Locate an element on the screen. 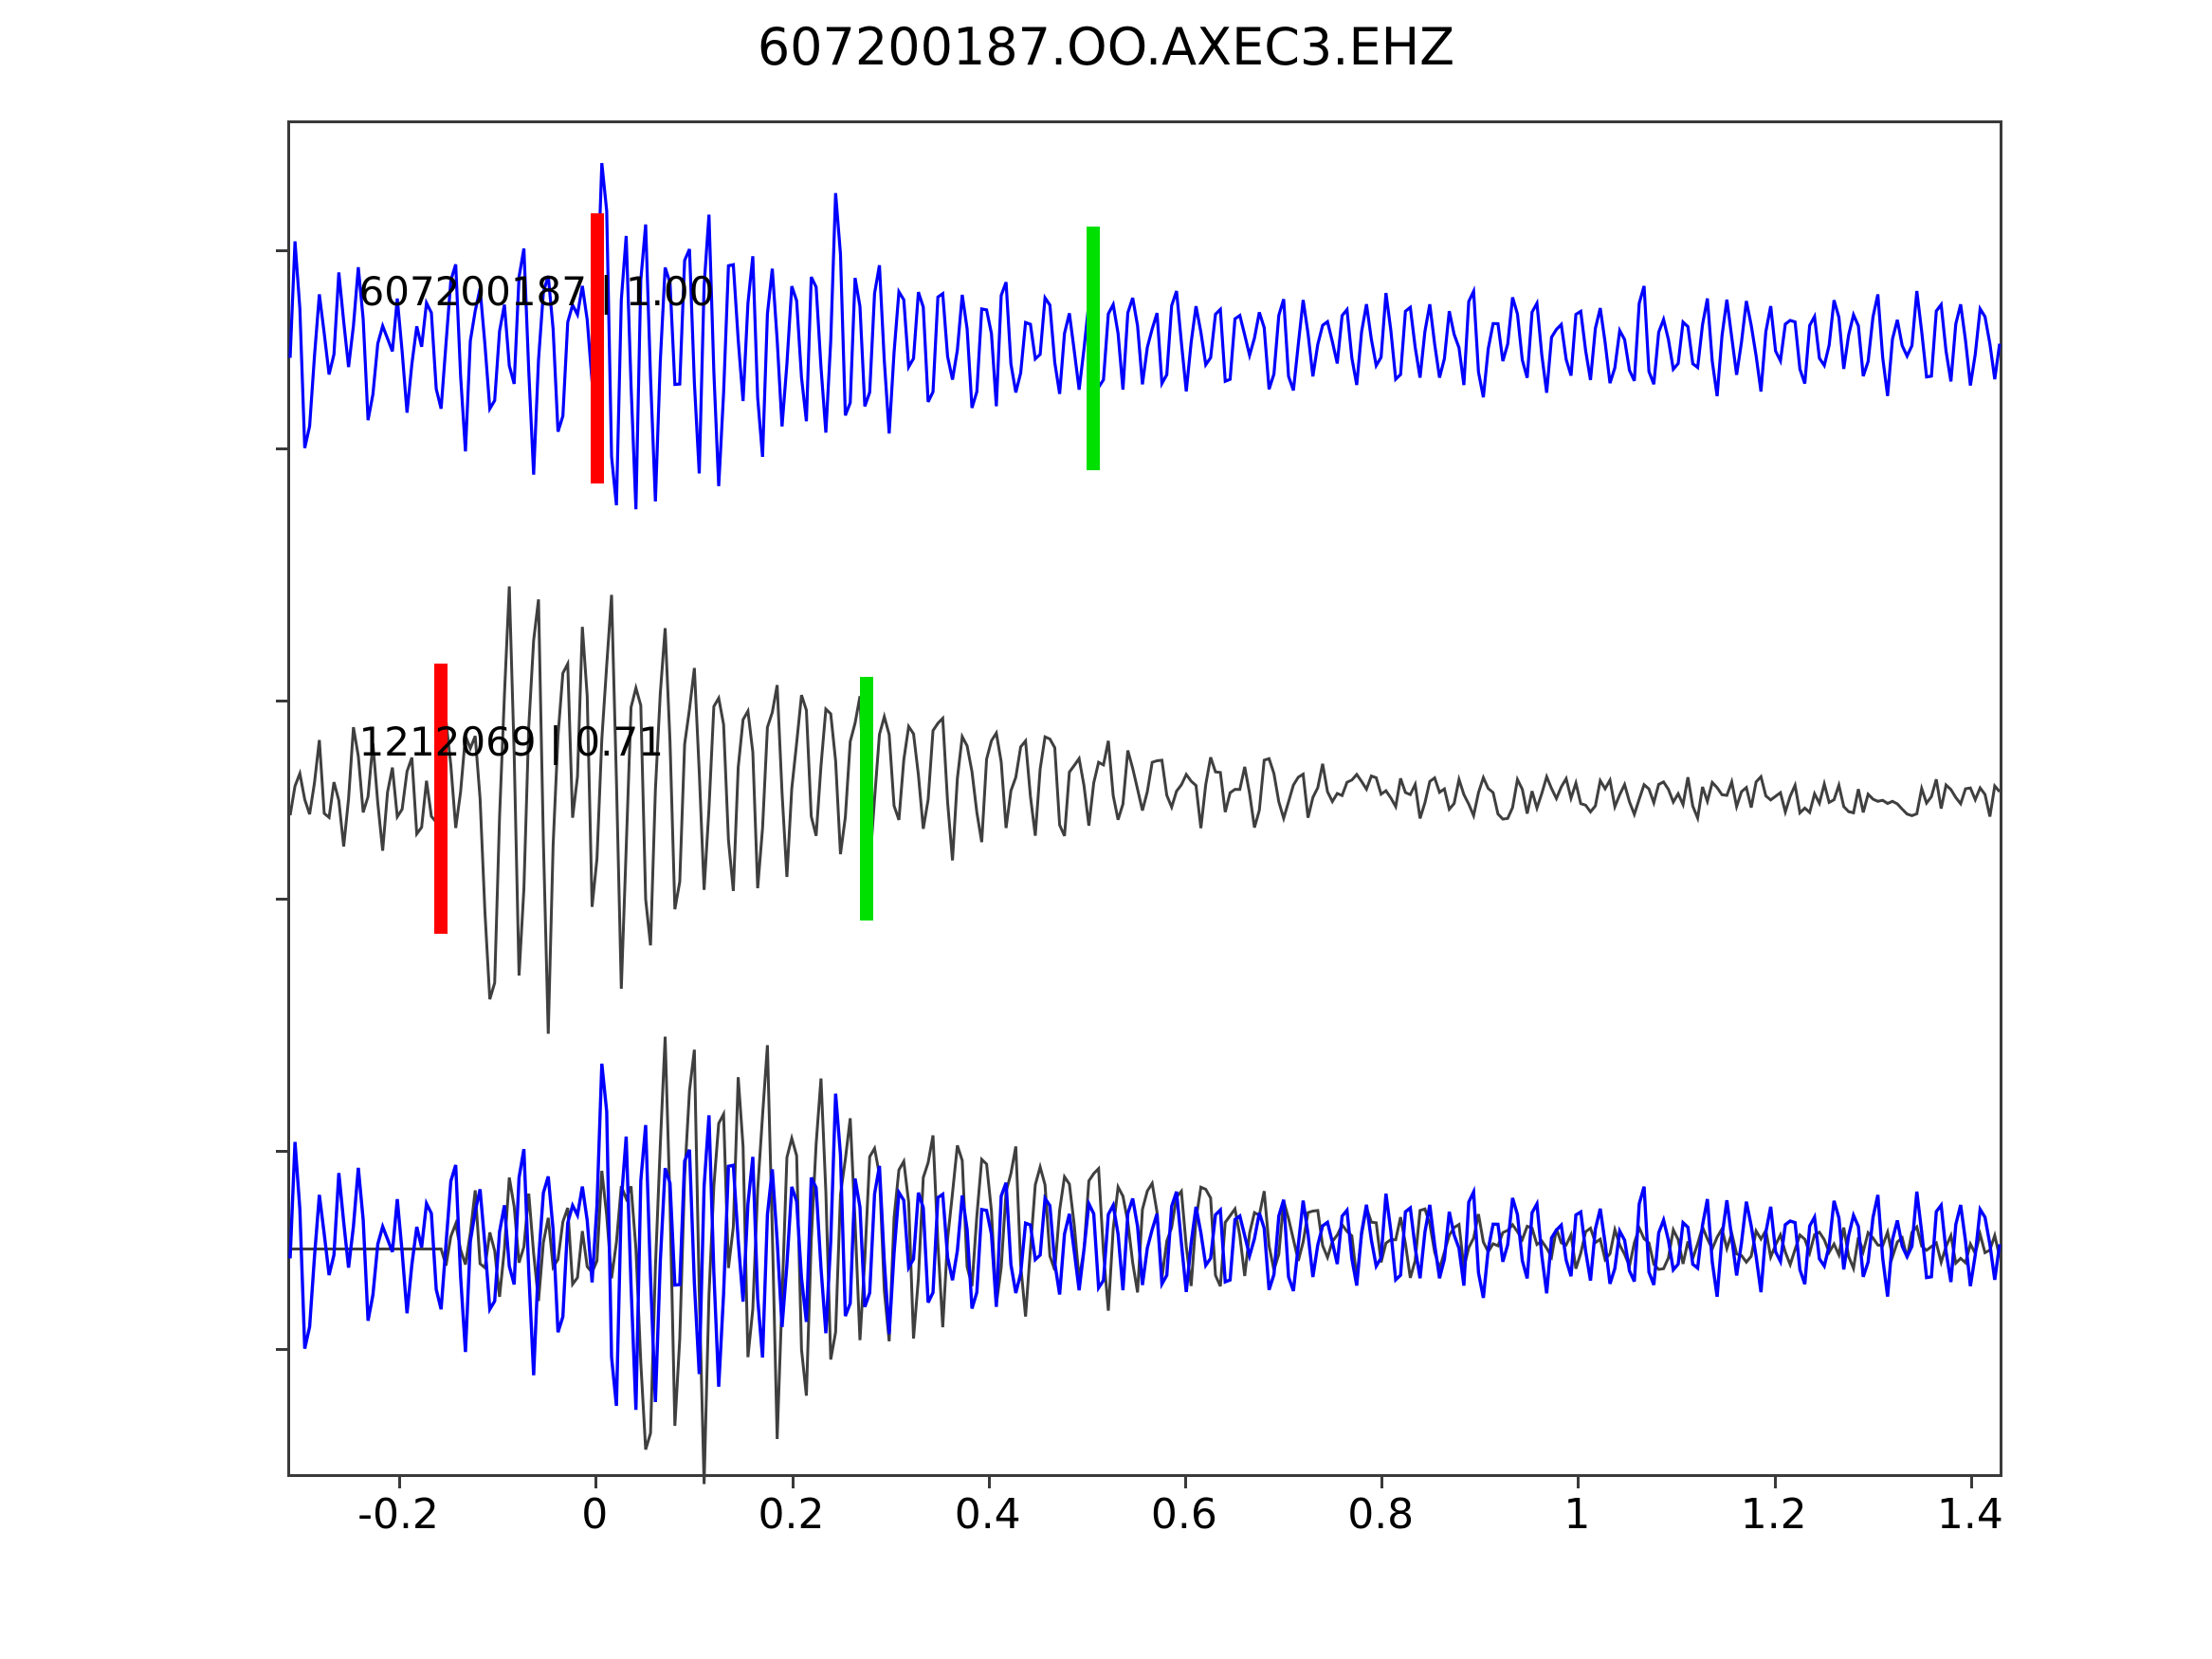 The height and width of the screenshot is (1659, 2212). page-title: 607200187.OO.AXEC3.EHZ is located at coordinates (1106, 47).